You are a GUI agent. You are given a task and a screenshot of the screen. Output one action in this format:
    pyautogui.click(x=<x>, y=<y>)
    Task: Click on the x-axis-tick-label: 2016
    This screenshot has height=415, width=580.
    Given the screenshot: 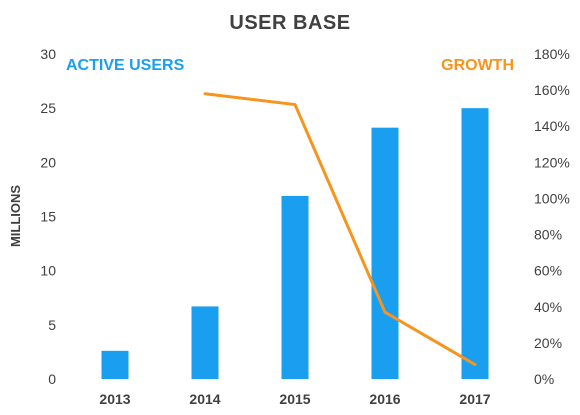 What is the action you would take?
    pyautogui.click(x=384, y=399)
    